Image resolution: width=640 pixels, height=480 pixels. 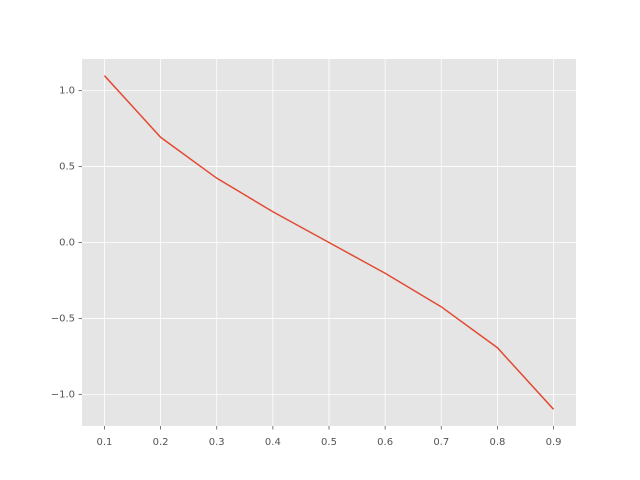 I want to click on x-tick-label: 0.2, so click(x=161, y=442).